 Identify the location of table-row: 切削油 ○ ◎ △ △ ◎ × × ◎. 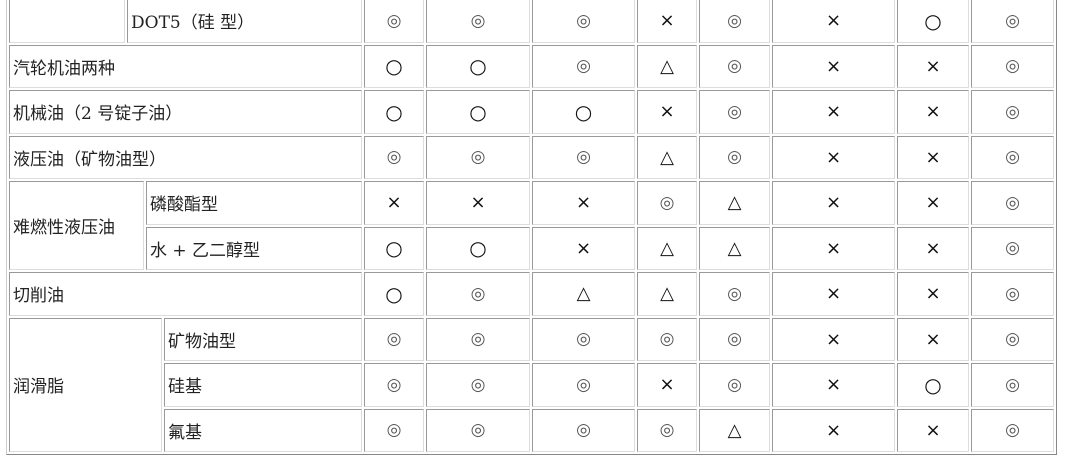
(531, 294).